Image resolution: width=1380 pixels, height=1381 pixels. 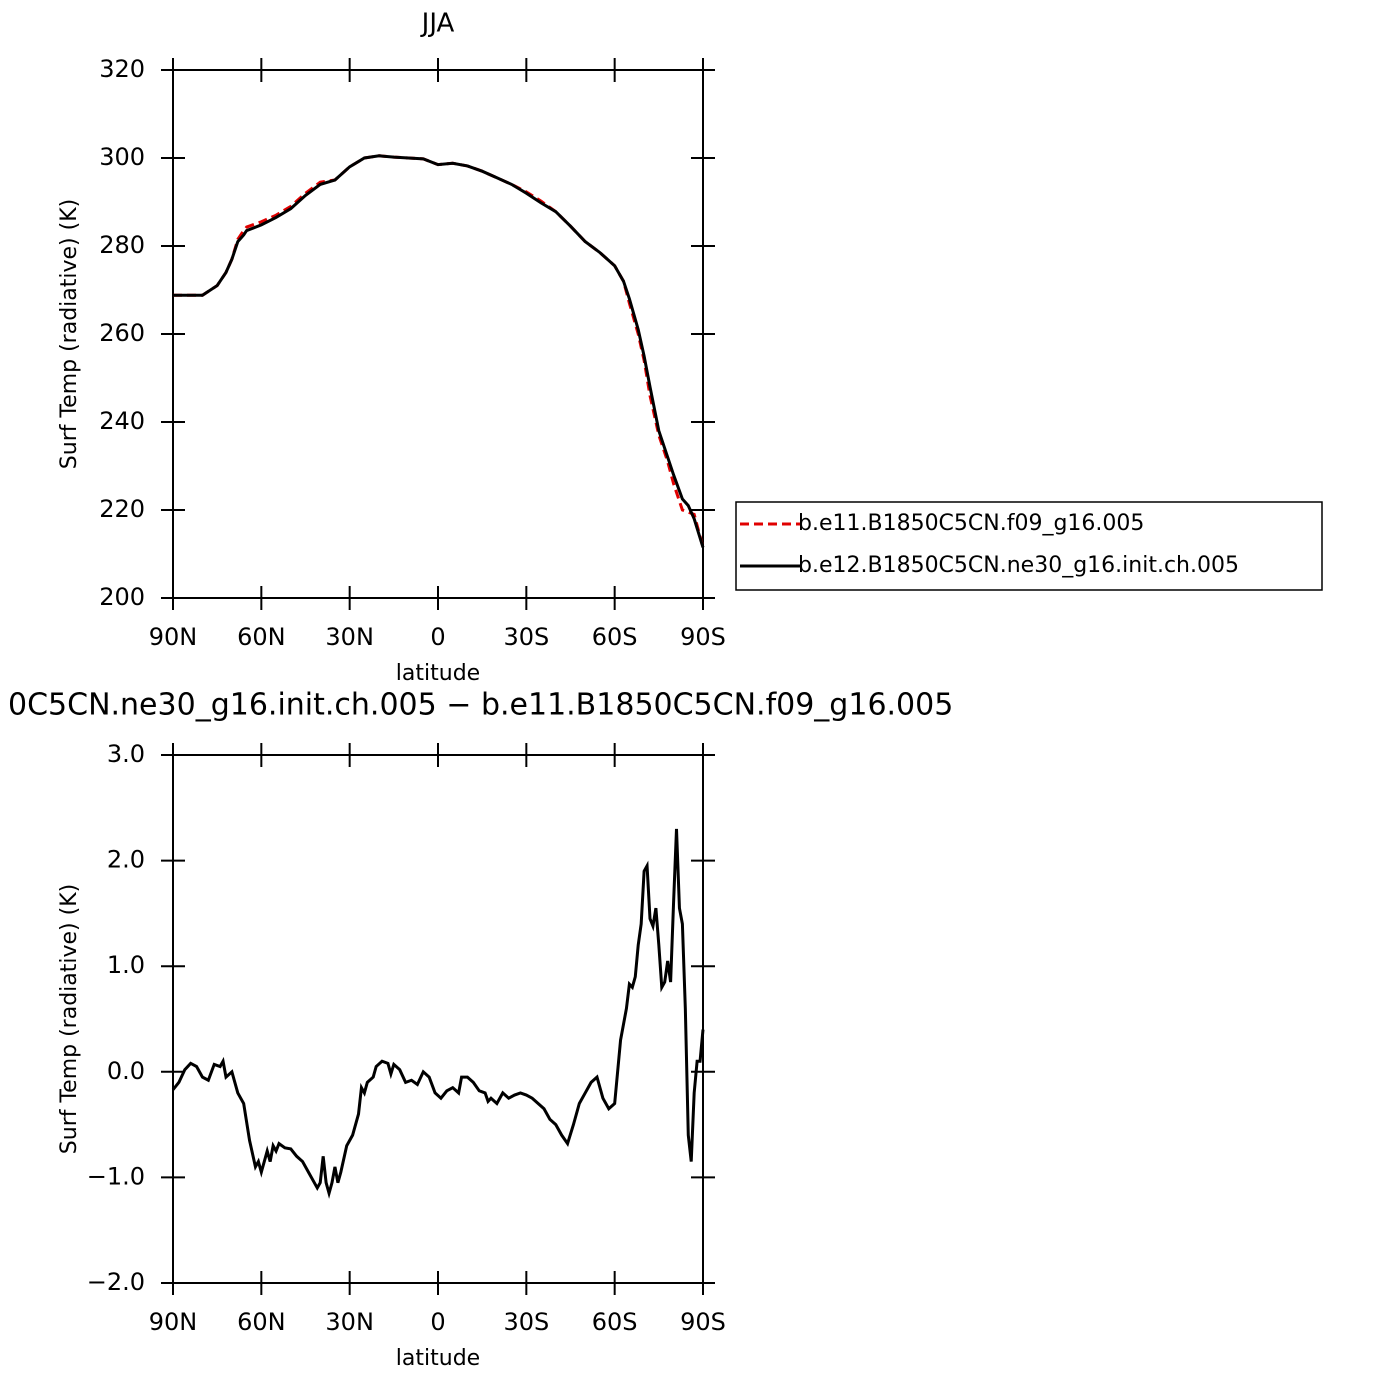 What do you see at coordinates (116, 1282) in the screenshot?
I see `y-tick-label: −2.0` at bounding box center [116, 1282].